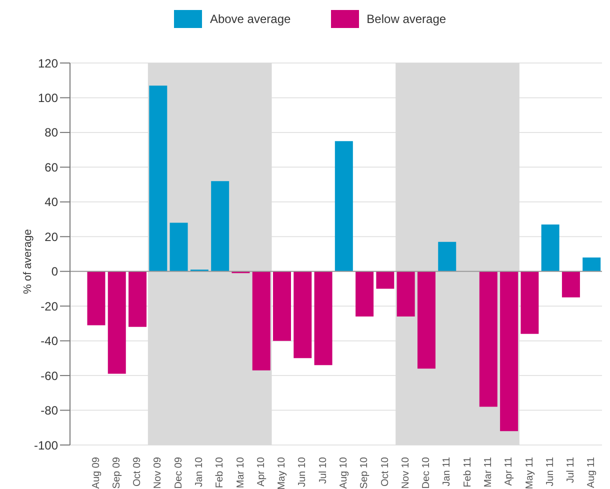 The width and height of the screenshot is (610, 489). Describe the element at coordinates (240, 472) in the screenshot. I see `x-tick-label: Mar 10` at that location.